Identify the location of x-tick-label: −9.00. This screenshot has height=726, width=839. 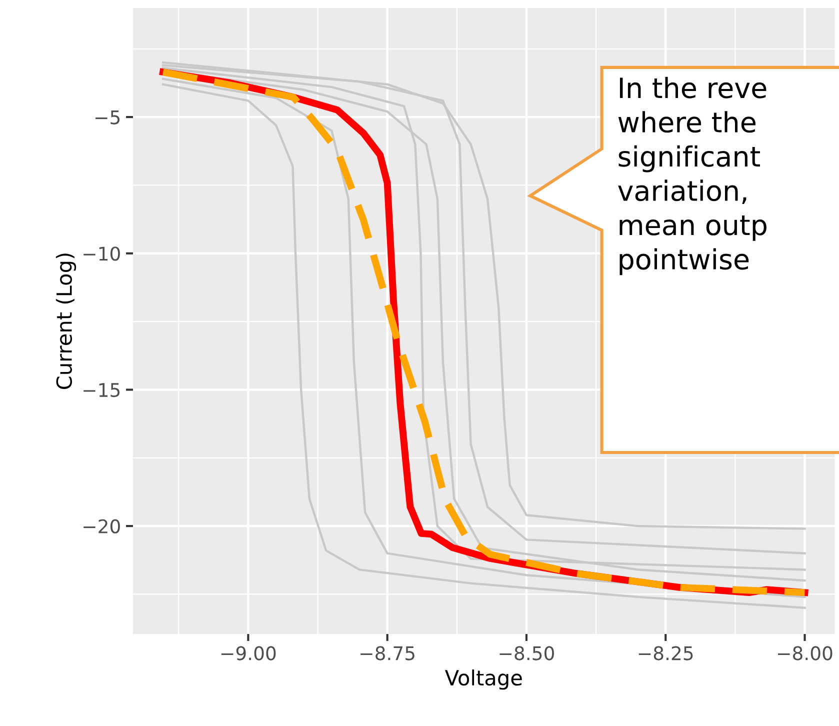
(248, 653).